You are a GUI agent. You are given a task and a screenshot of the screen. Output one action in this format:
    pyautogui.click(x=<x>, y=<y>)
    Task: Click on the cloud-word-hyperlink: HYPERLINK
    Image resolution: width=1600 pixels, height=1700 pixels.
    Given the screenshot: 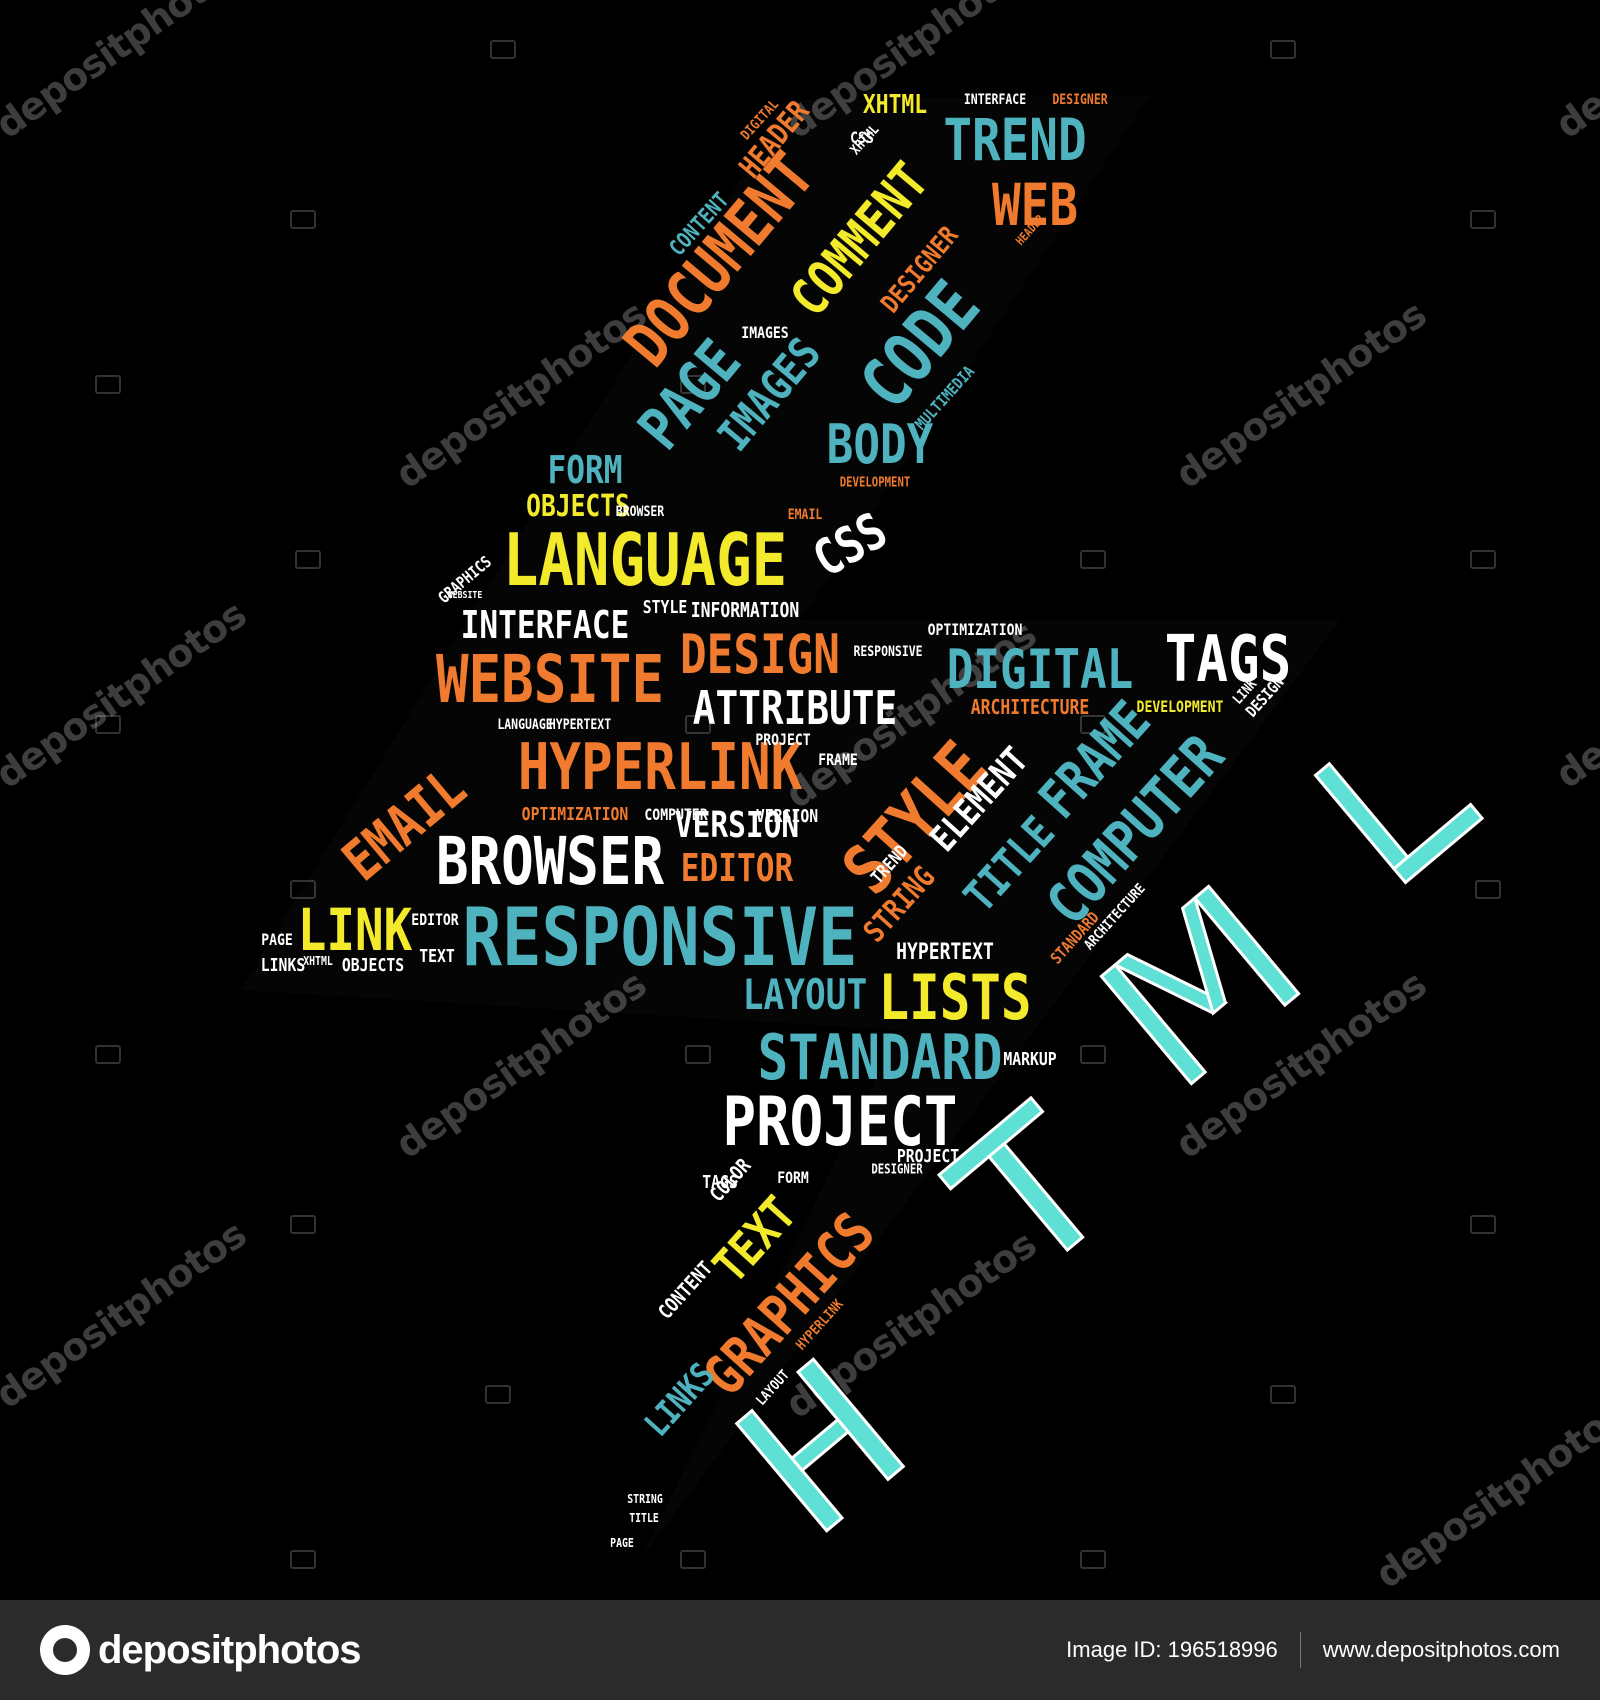 What is the action you would take?
    pyautogui.click(x=660, y=768)
    